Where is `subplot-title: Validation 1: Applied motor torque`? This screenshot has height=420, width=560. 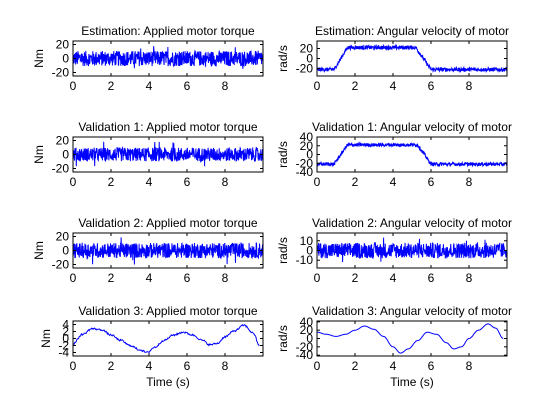
subplot-title: Validation 1: Applied motor torque is located at coordinates (168, 127).